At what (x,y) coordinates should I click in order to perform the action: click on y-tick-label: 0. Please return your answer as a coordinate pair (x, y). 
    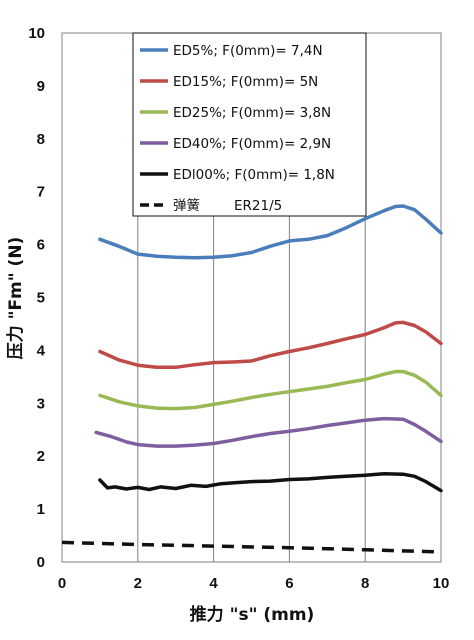
    Looking at the image, I should click on (41, 562).